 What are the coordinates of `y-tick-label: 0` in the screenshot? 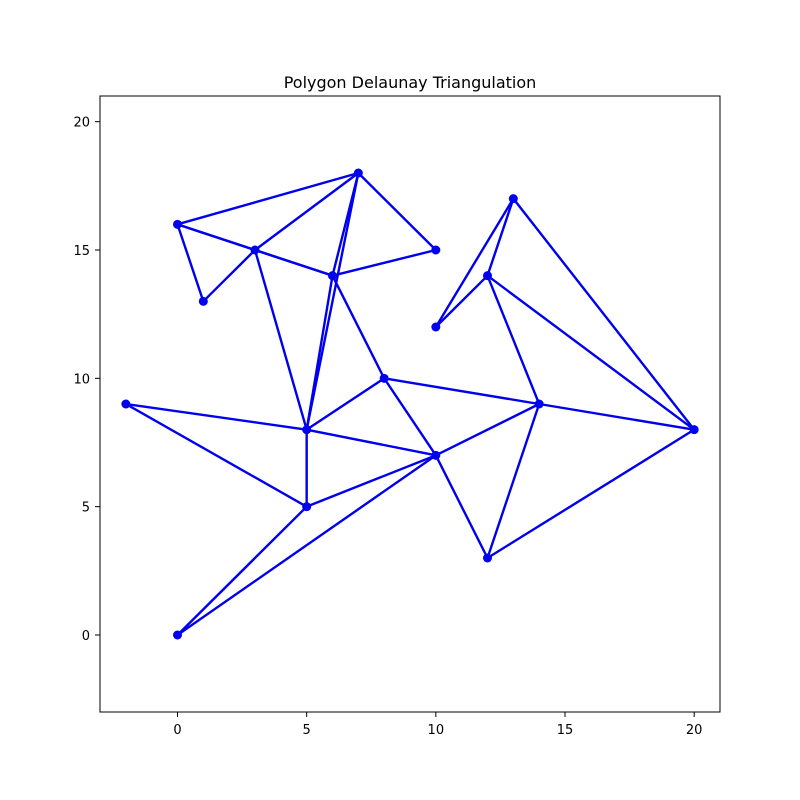 It's located at (86, 636).